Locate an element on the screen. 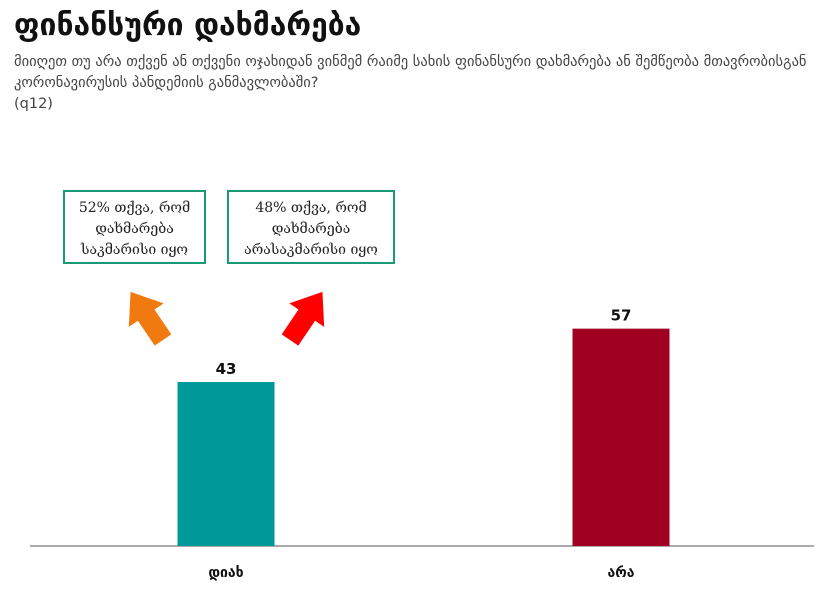 The width and height of the screenshot is (824, 592). category-label-0: დიახ is located at coordinates (225, 573).